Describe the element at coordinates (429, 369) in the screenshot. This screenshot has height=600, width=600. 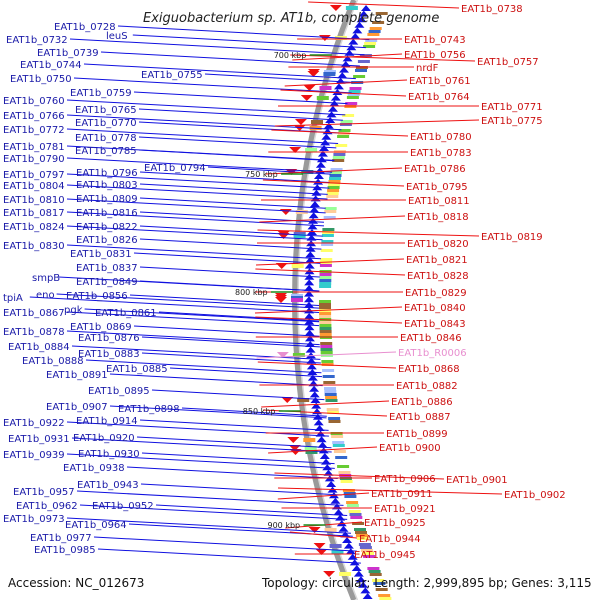
I see `right-gene-label: EAT1b_0868` at that location.